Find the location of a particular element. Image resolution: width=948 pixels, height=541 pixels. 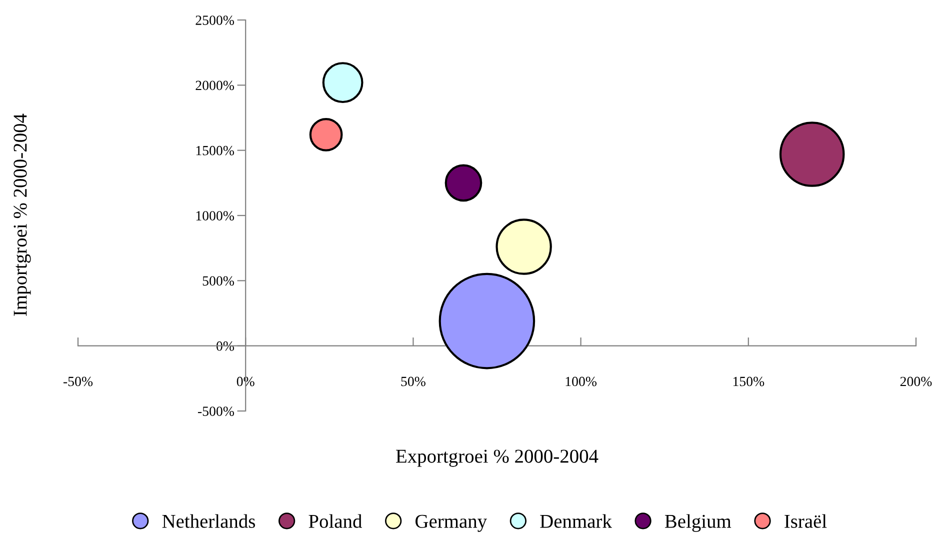

y-tick-label: 1000% is located at coordinates (215, 215).